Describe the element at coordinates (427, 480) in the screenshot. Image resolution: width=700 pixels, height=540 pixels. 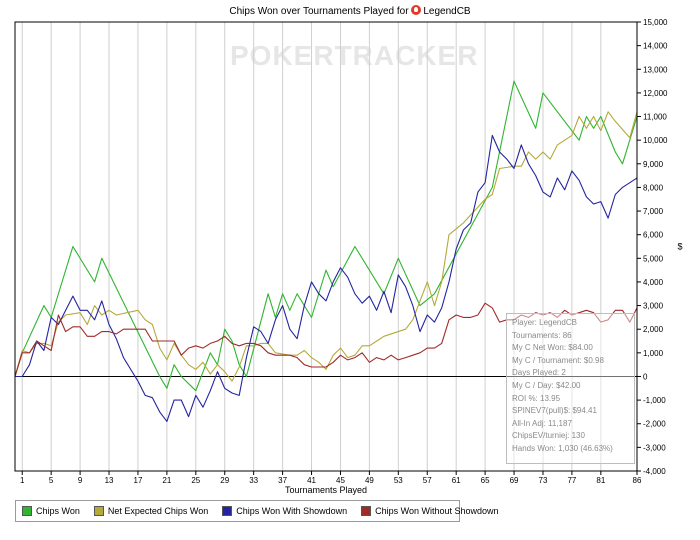
I see `x-tick-label: 57` at that location.